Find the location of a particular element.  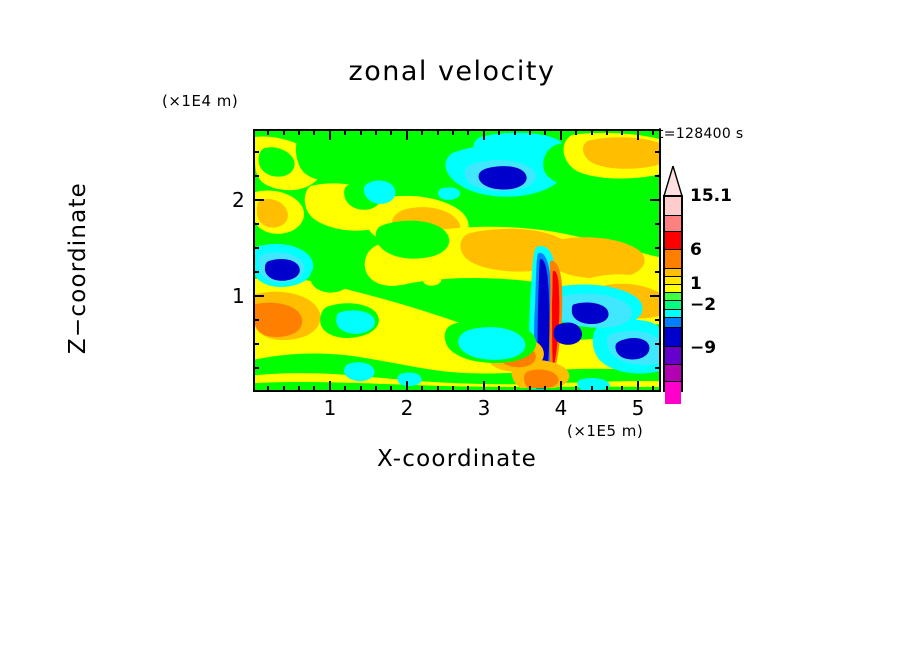

colorbar-label-1: 1 is located at coordinates (696, 284).